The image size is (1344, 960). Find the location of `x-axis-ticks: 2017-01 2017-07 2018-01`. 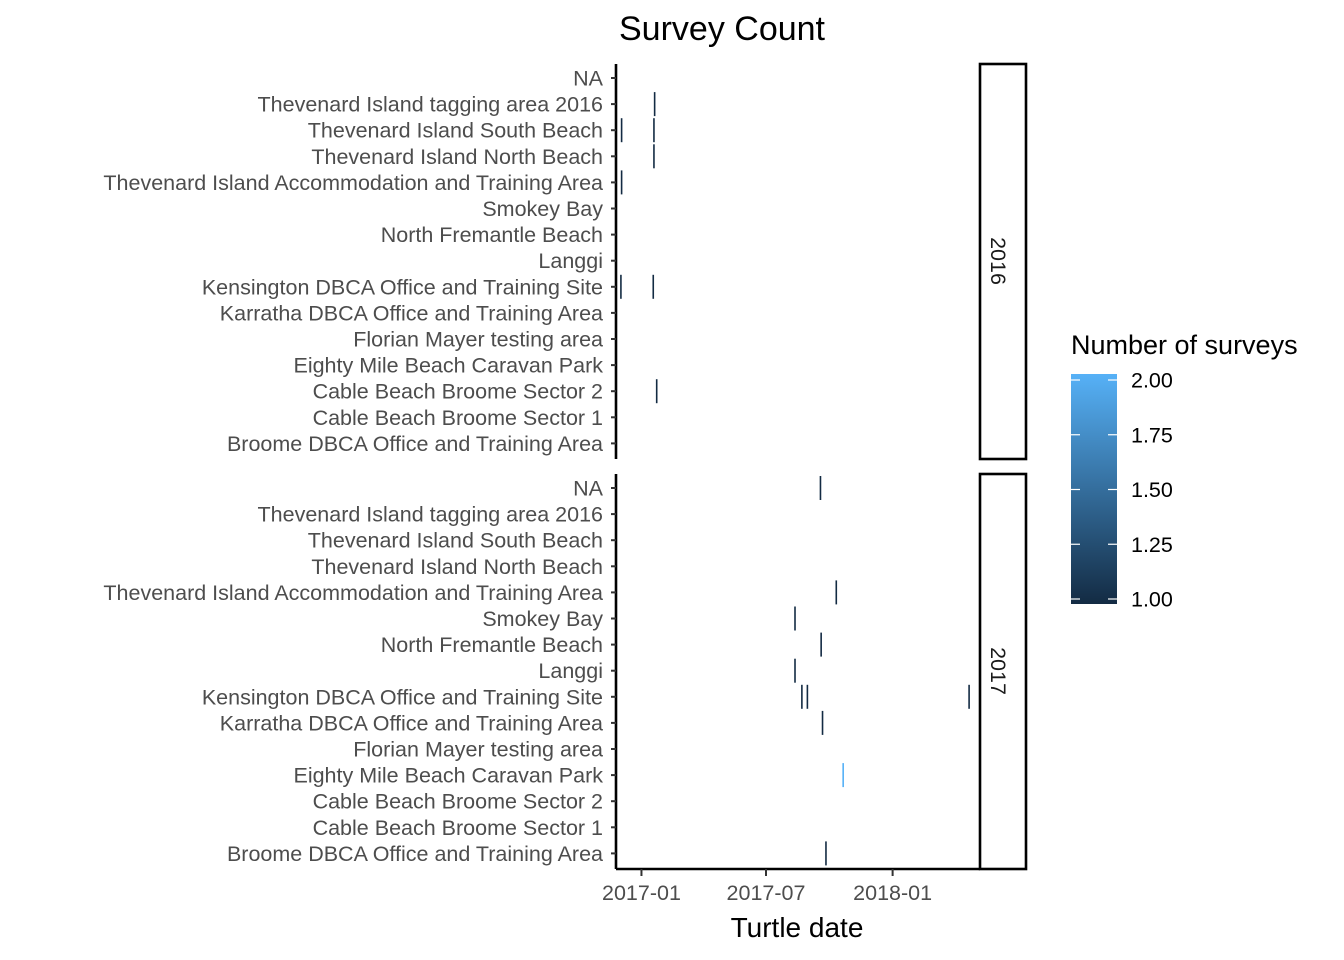

x-axis-ticks: 2017-01 2017-07 2018-01 is located at coordinates (767, 887).